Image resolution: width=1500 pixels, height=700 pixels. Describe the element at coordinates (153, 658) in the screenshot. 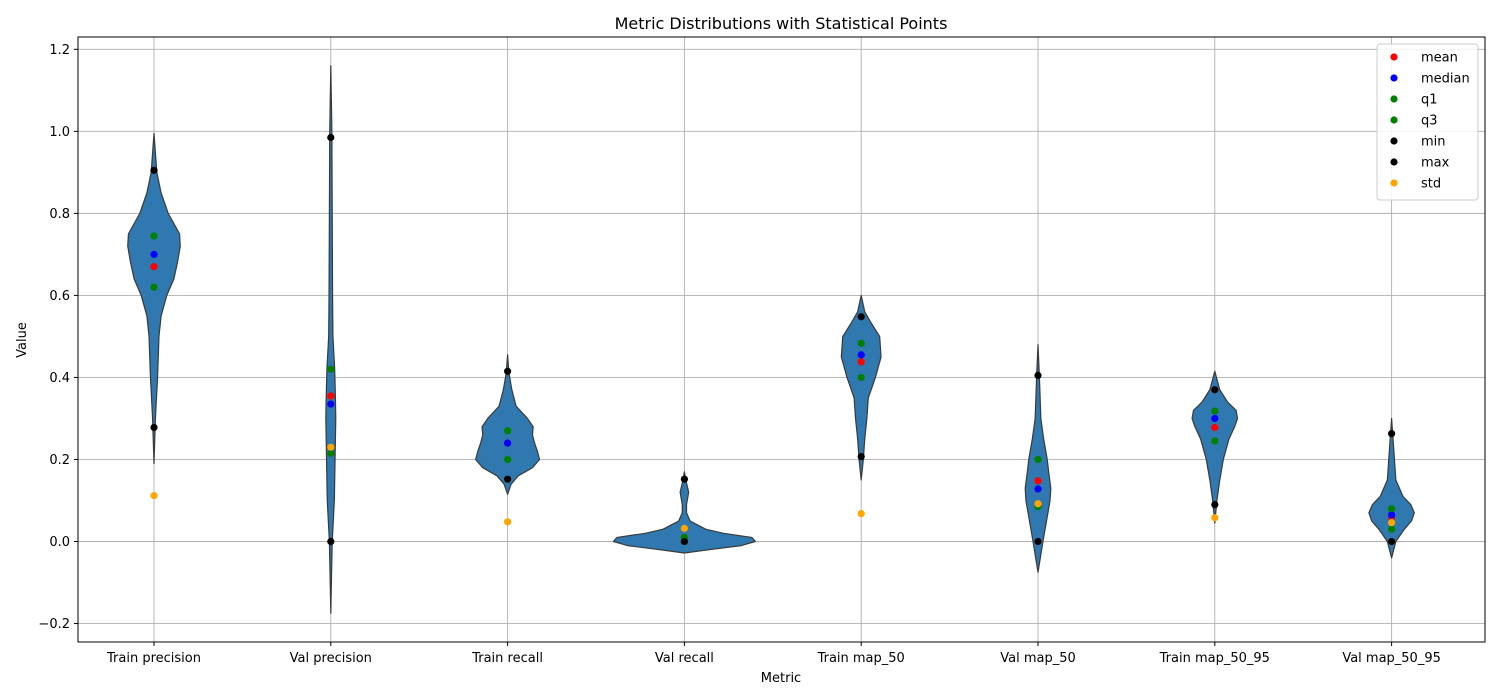

I see `x-tick-label: Train precision` at that location.